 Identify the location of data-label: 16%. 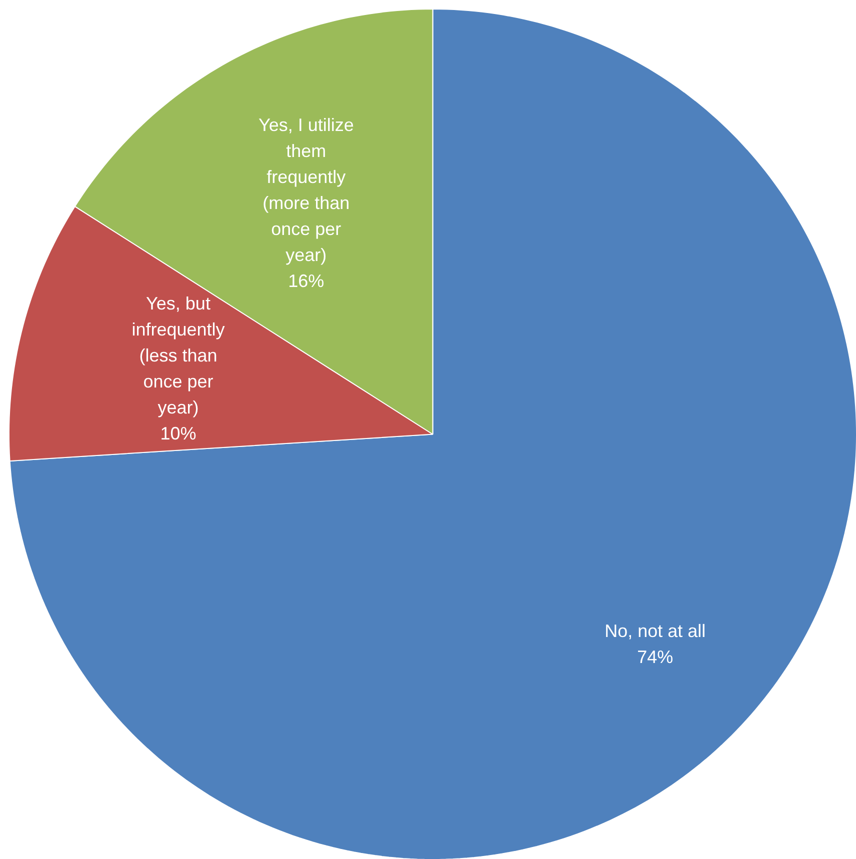
(306, 281).